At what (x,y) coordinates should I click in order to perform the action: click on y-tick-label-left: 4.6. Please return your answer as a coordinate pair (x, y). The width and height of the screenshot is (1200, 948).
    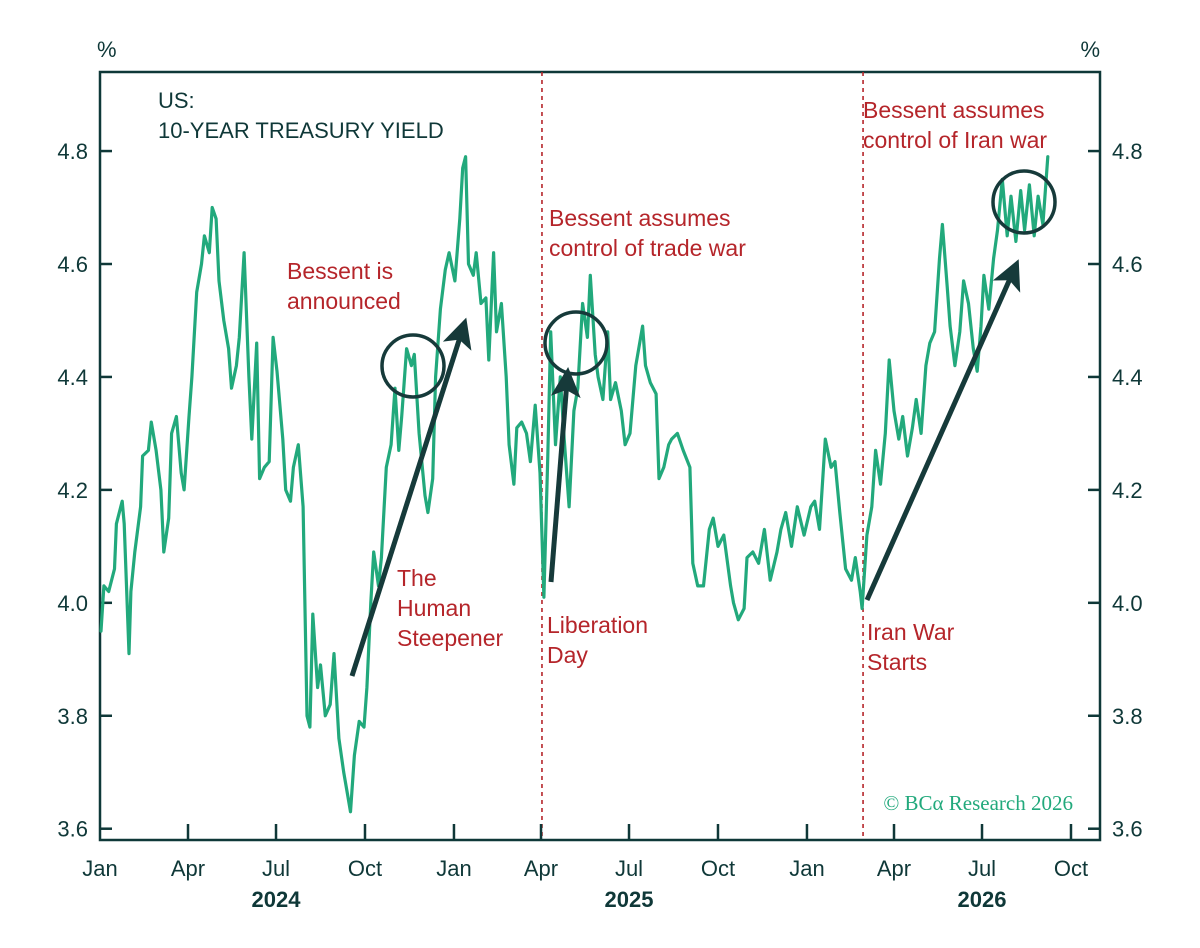
    Looking at the image, I should click on (72, 264).